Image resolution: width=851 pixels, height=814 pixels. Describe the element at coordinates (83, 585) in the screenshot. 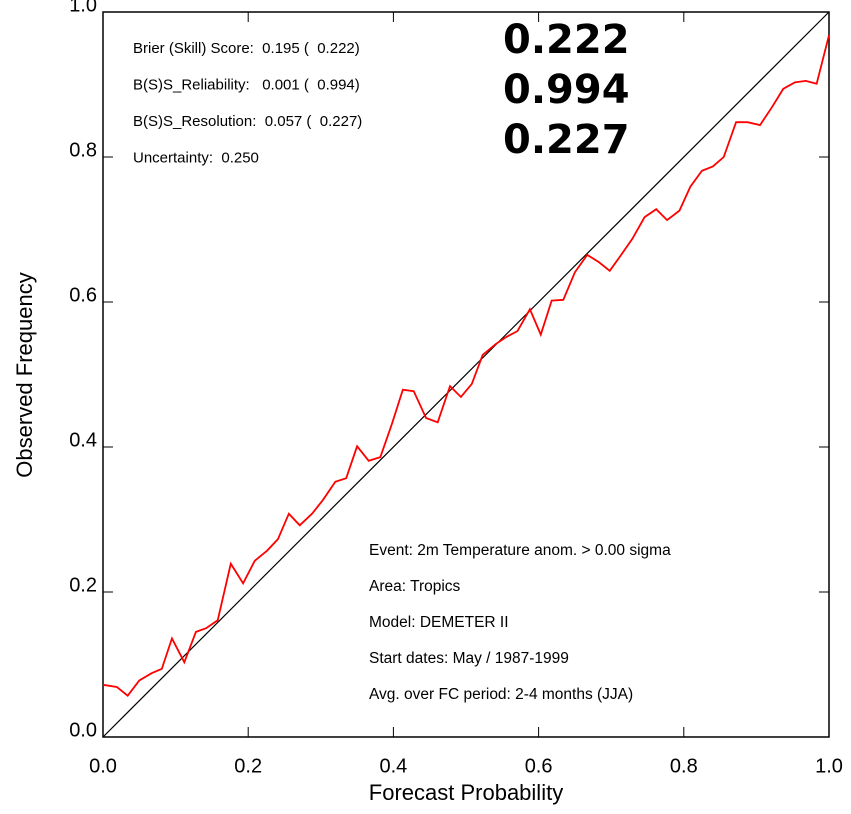

I see `y-tick-label: 0.2` at that location.